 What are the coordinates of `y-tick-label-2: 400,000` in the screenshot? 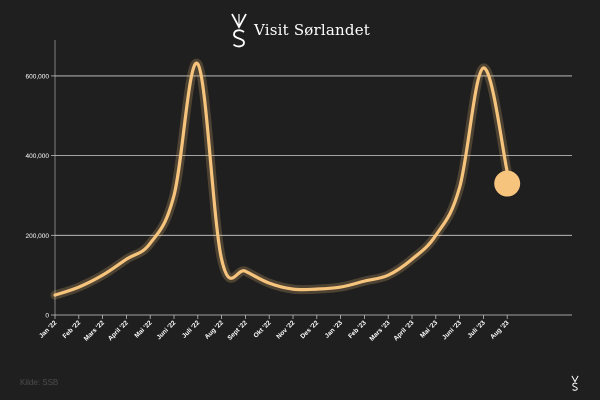 It's located at (38, 156).